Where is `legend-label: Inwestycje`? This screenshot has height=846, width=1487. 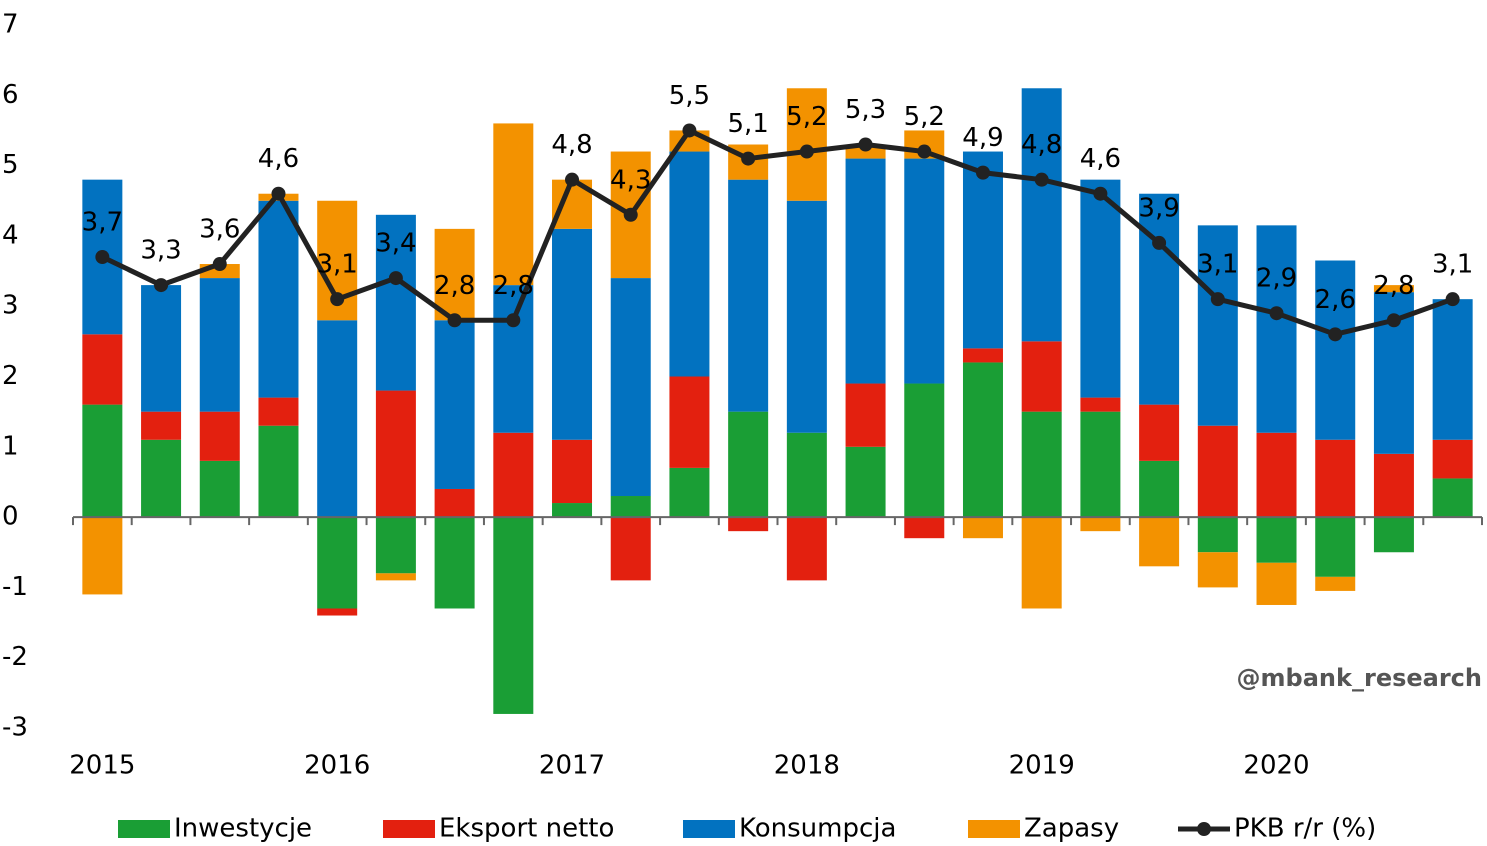 legend-label: Inwestycje is located at coordinates (243, 829).